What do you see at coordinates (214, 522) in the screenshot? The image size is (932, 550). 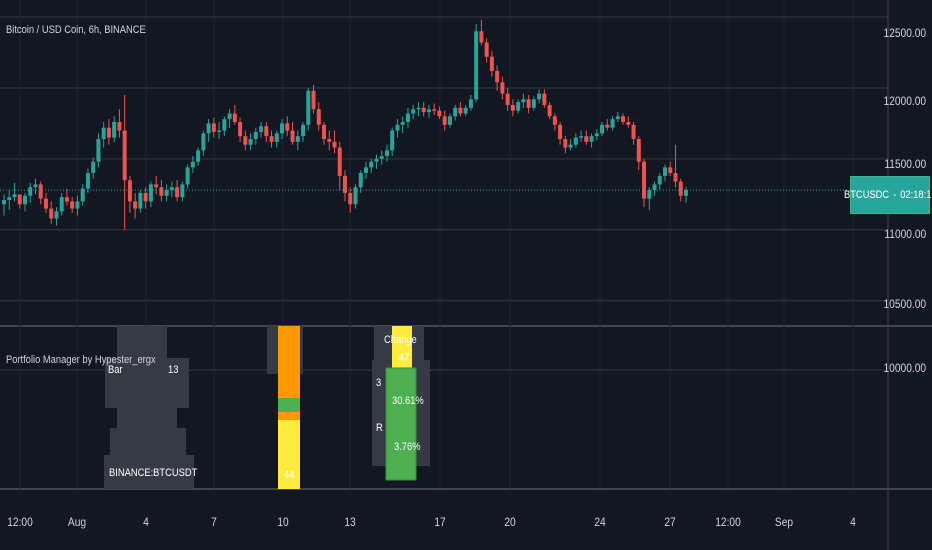 I see `time-tick-7: 7` at bounding box center [214, 522].